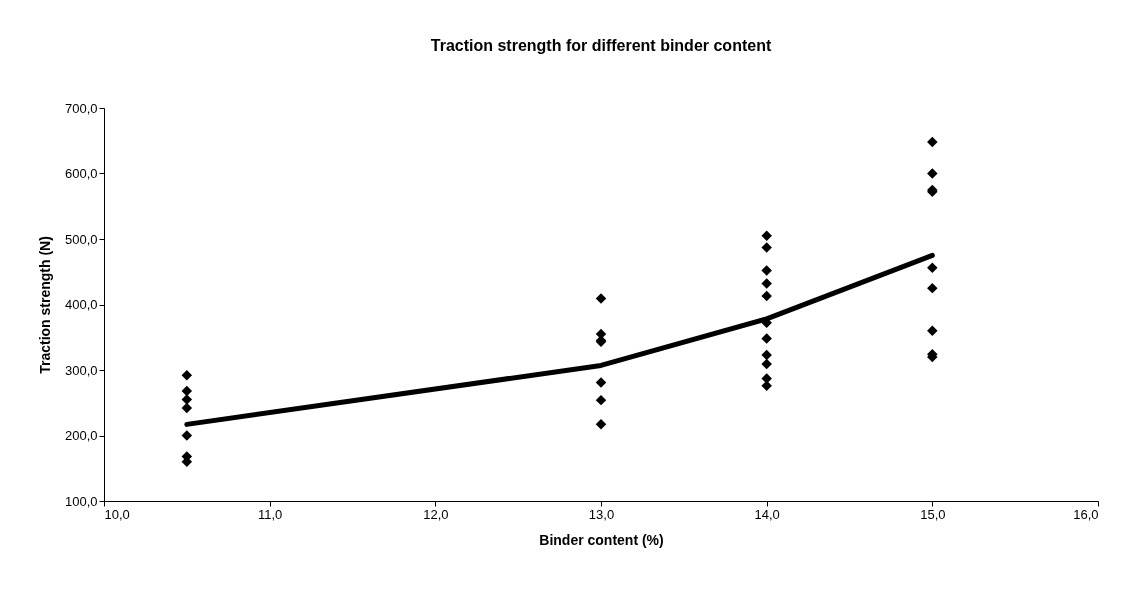 This screenshot has height=608, width=1146. What do you see at coordinates (601, 539) in the screenshot?
I see `x-axis-title: Binder content (%)` at bounding box center [601, 539].